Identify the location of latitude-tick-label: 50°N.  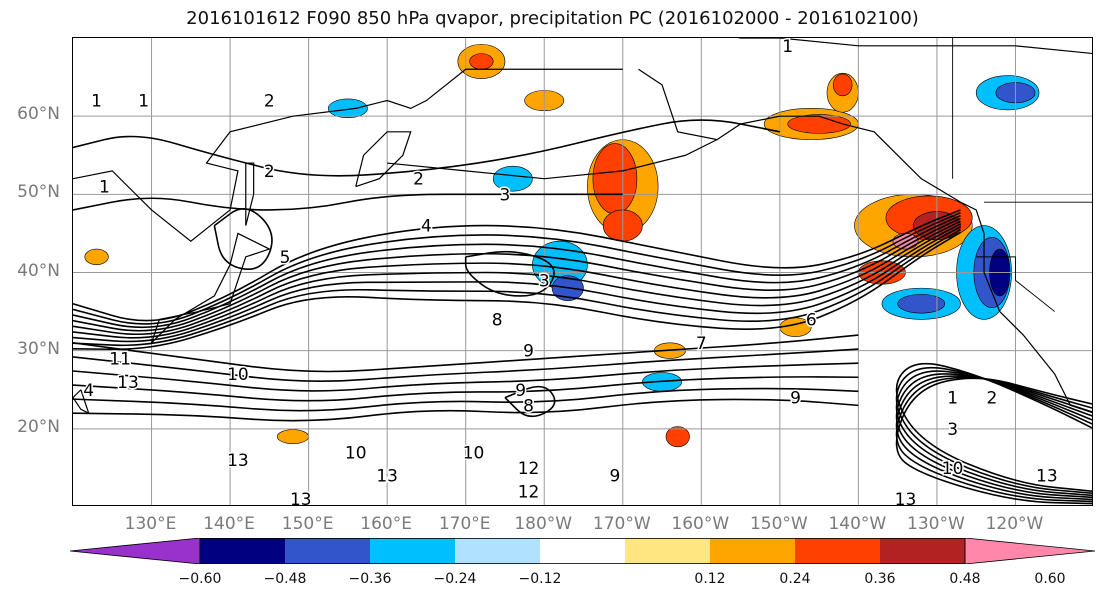
(38, 192).